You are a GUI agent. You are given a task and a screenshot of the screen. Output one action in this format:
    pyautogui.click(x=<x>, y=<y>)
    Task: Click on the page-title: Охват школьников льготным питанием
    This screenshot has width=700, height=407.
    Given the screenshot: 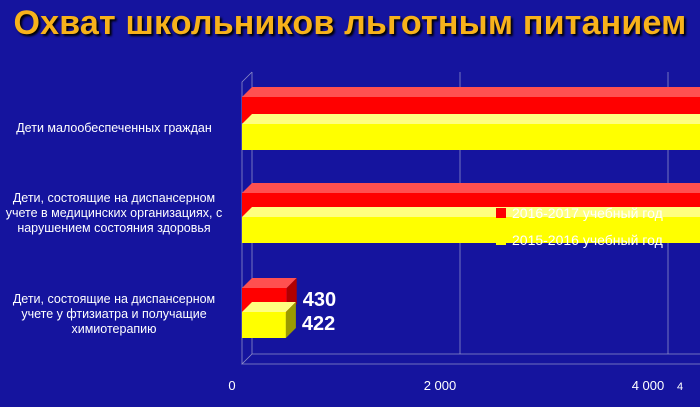 What is the action you would take?
    pyautogui.click(x=350, y=23)
    